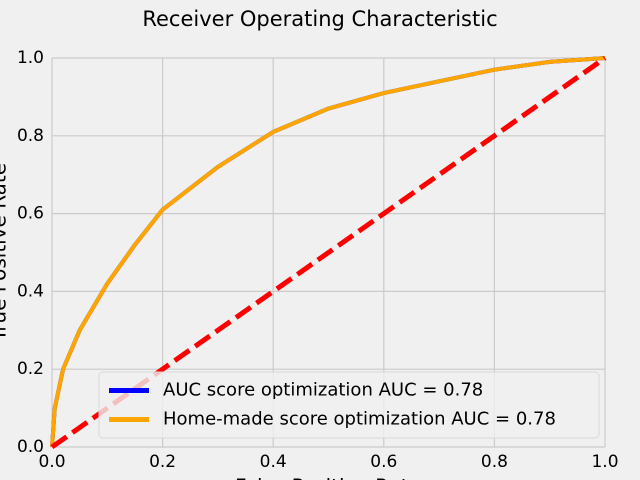 Image resolution: width=640 pixels, height=480 pixels. I want to click on x-tick-label: 0.0, so click(51, 462).